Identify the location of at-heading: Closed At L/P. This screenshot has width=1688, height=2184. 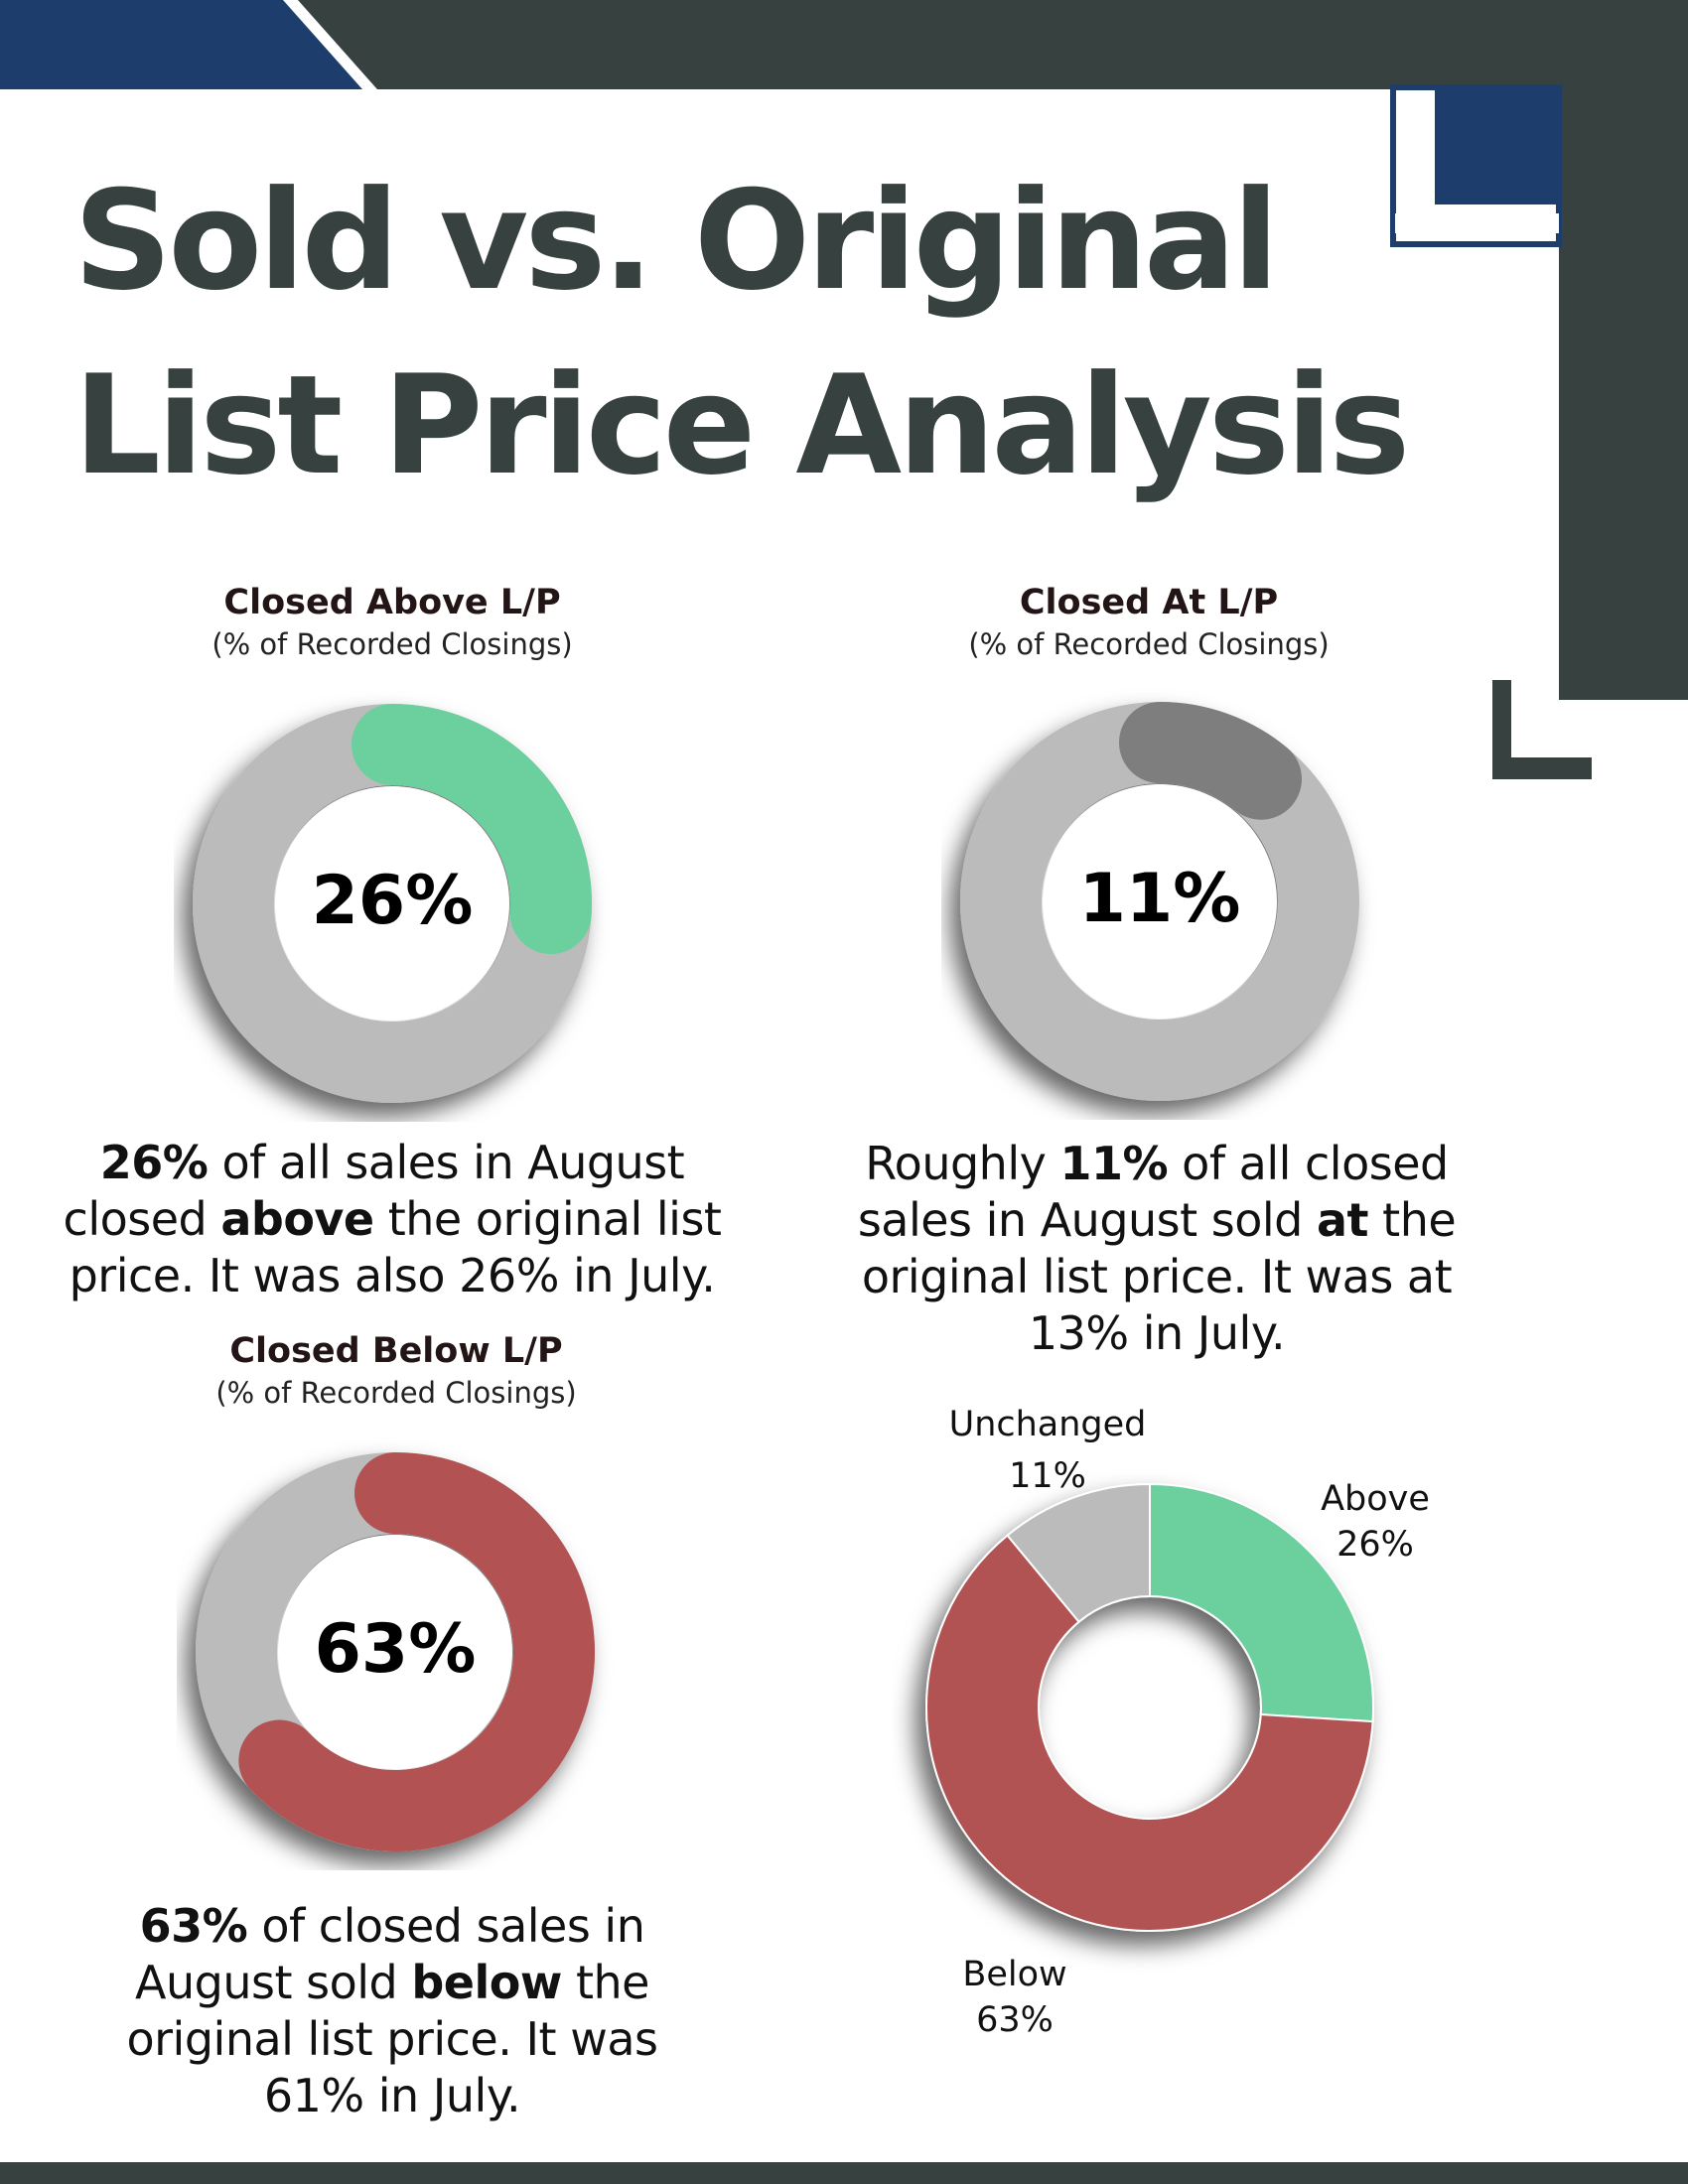
(1149, 602).